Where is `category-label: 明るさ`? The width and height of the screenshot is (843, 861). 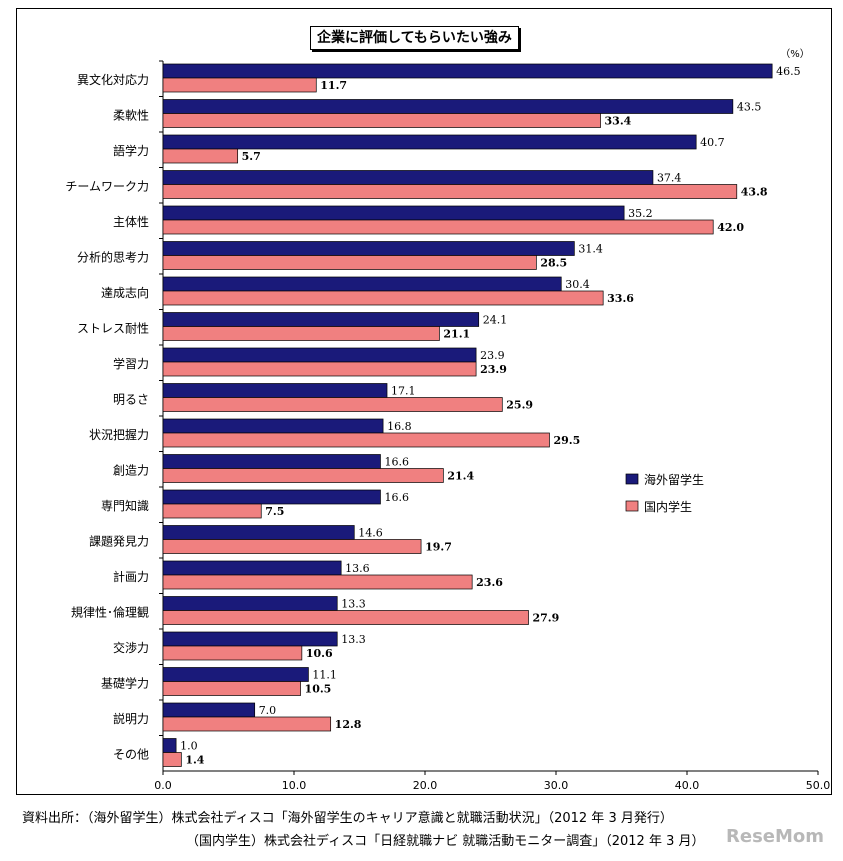
category-label: 明るさ is located at coordinates (131, 399).